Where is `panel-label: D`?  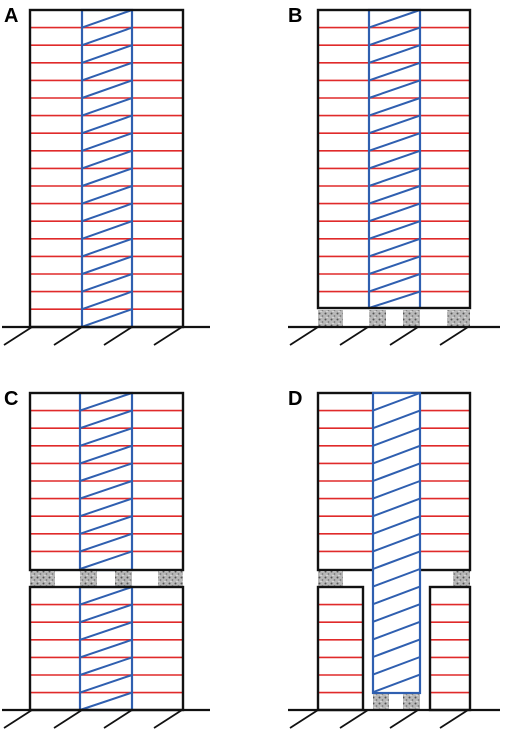 panel-label: D is located at coordinates (295, 399).